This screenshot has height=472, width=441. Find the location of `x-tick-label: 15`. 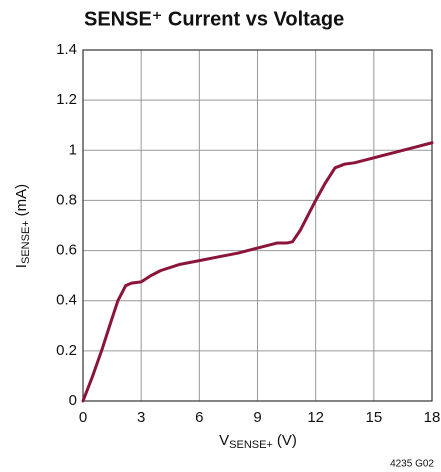

x-tick-label: 15 is located at coordinates (373, 417).